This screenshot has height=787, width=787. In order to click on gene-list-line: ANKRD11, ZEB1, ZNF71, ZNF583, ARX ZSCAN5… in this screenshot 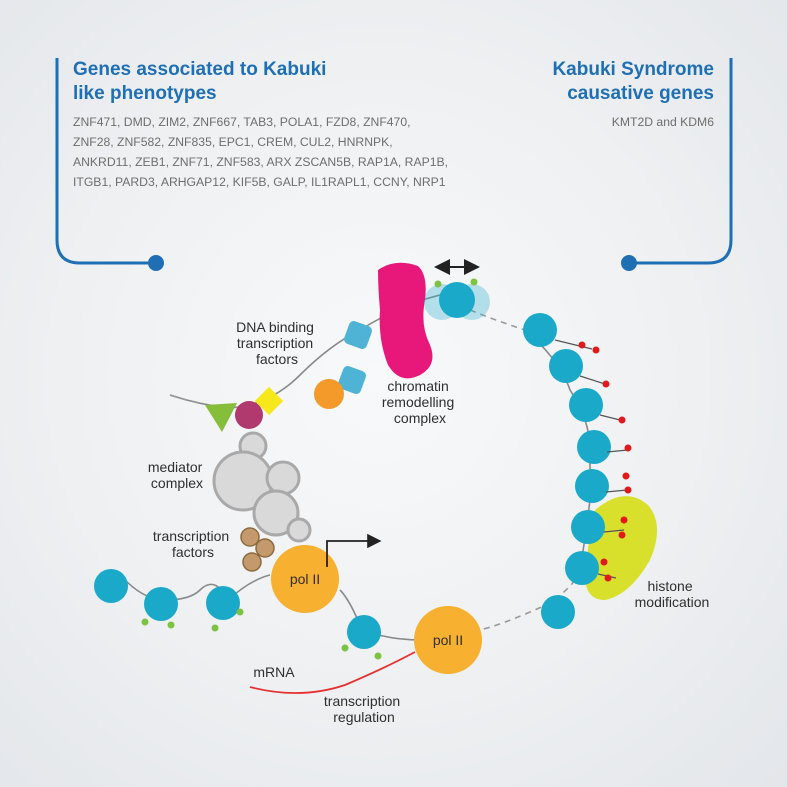, I will do `click(261, 162)`.